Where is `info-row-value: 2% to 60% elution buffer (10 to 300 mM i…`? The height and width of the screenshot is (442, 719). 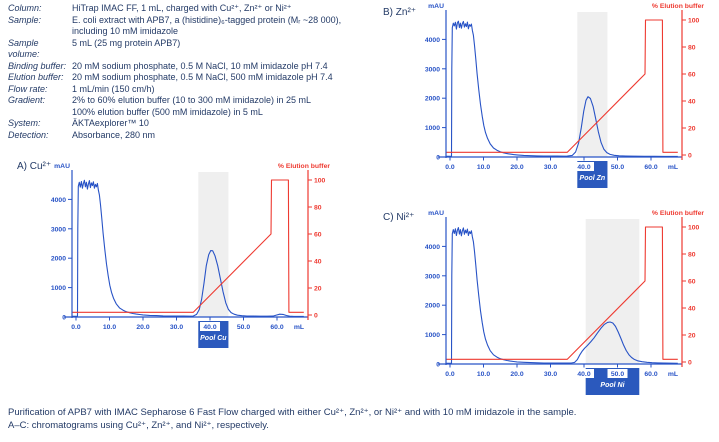
info-row-value: 2% to 60% elution buffer (10 to 300 mM i… is located at coordinates (191, 106).